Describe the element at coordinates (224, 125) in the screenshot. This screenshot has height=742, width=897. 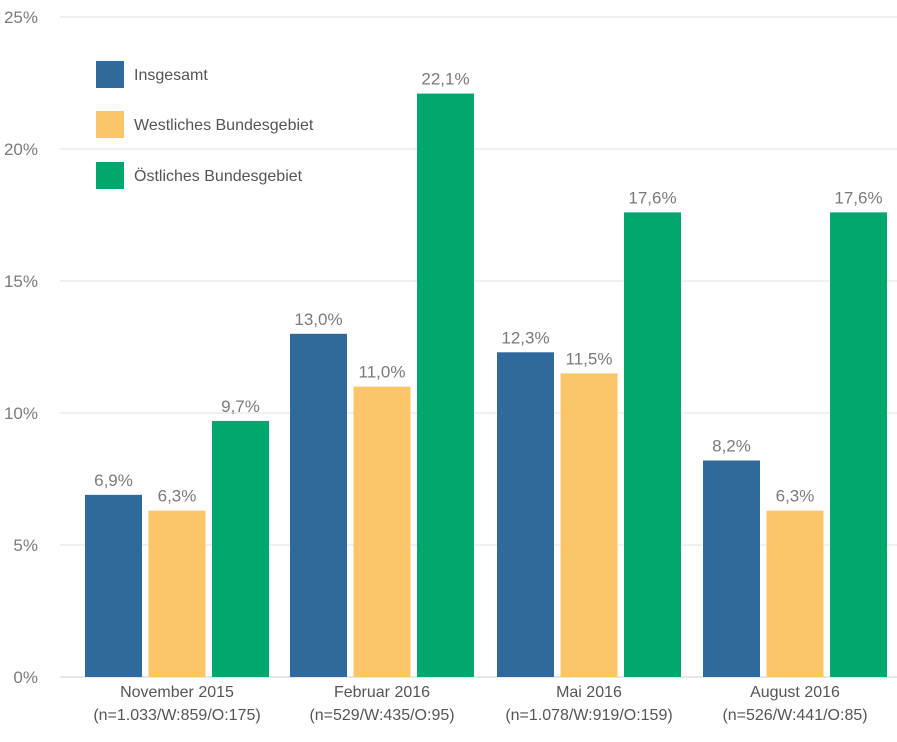
I see `legend-label: Westliches Bundesgebiet` at that location.